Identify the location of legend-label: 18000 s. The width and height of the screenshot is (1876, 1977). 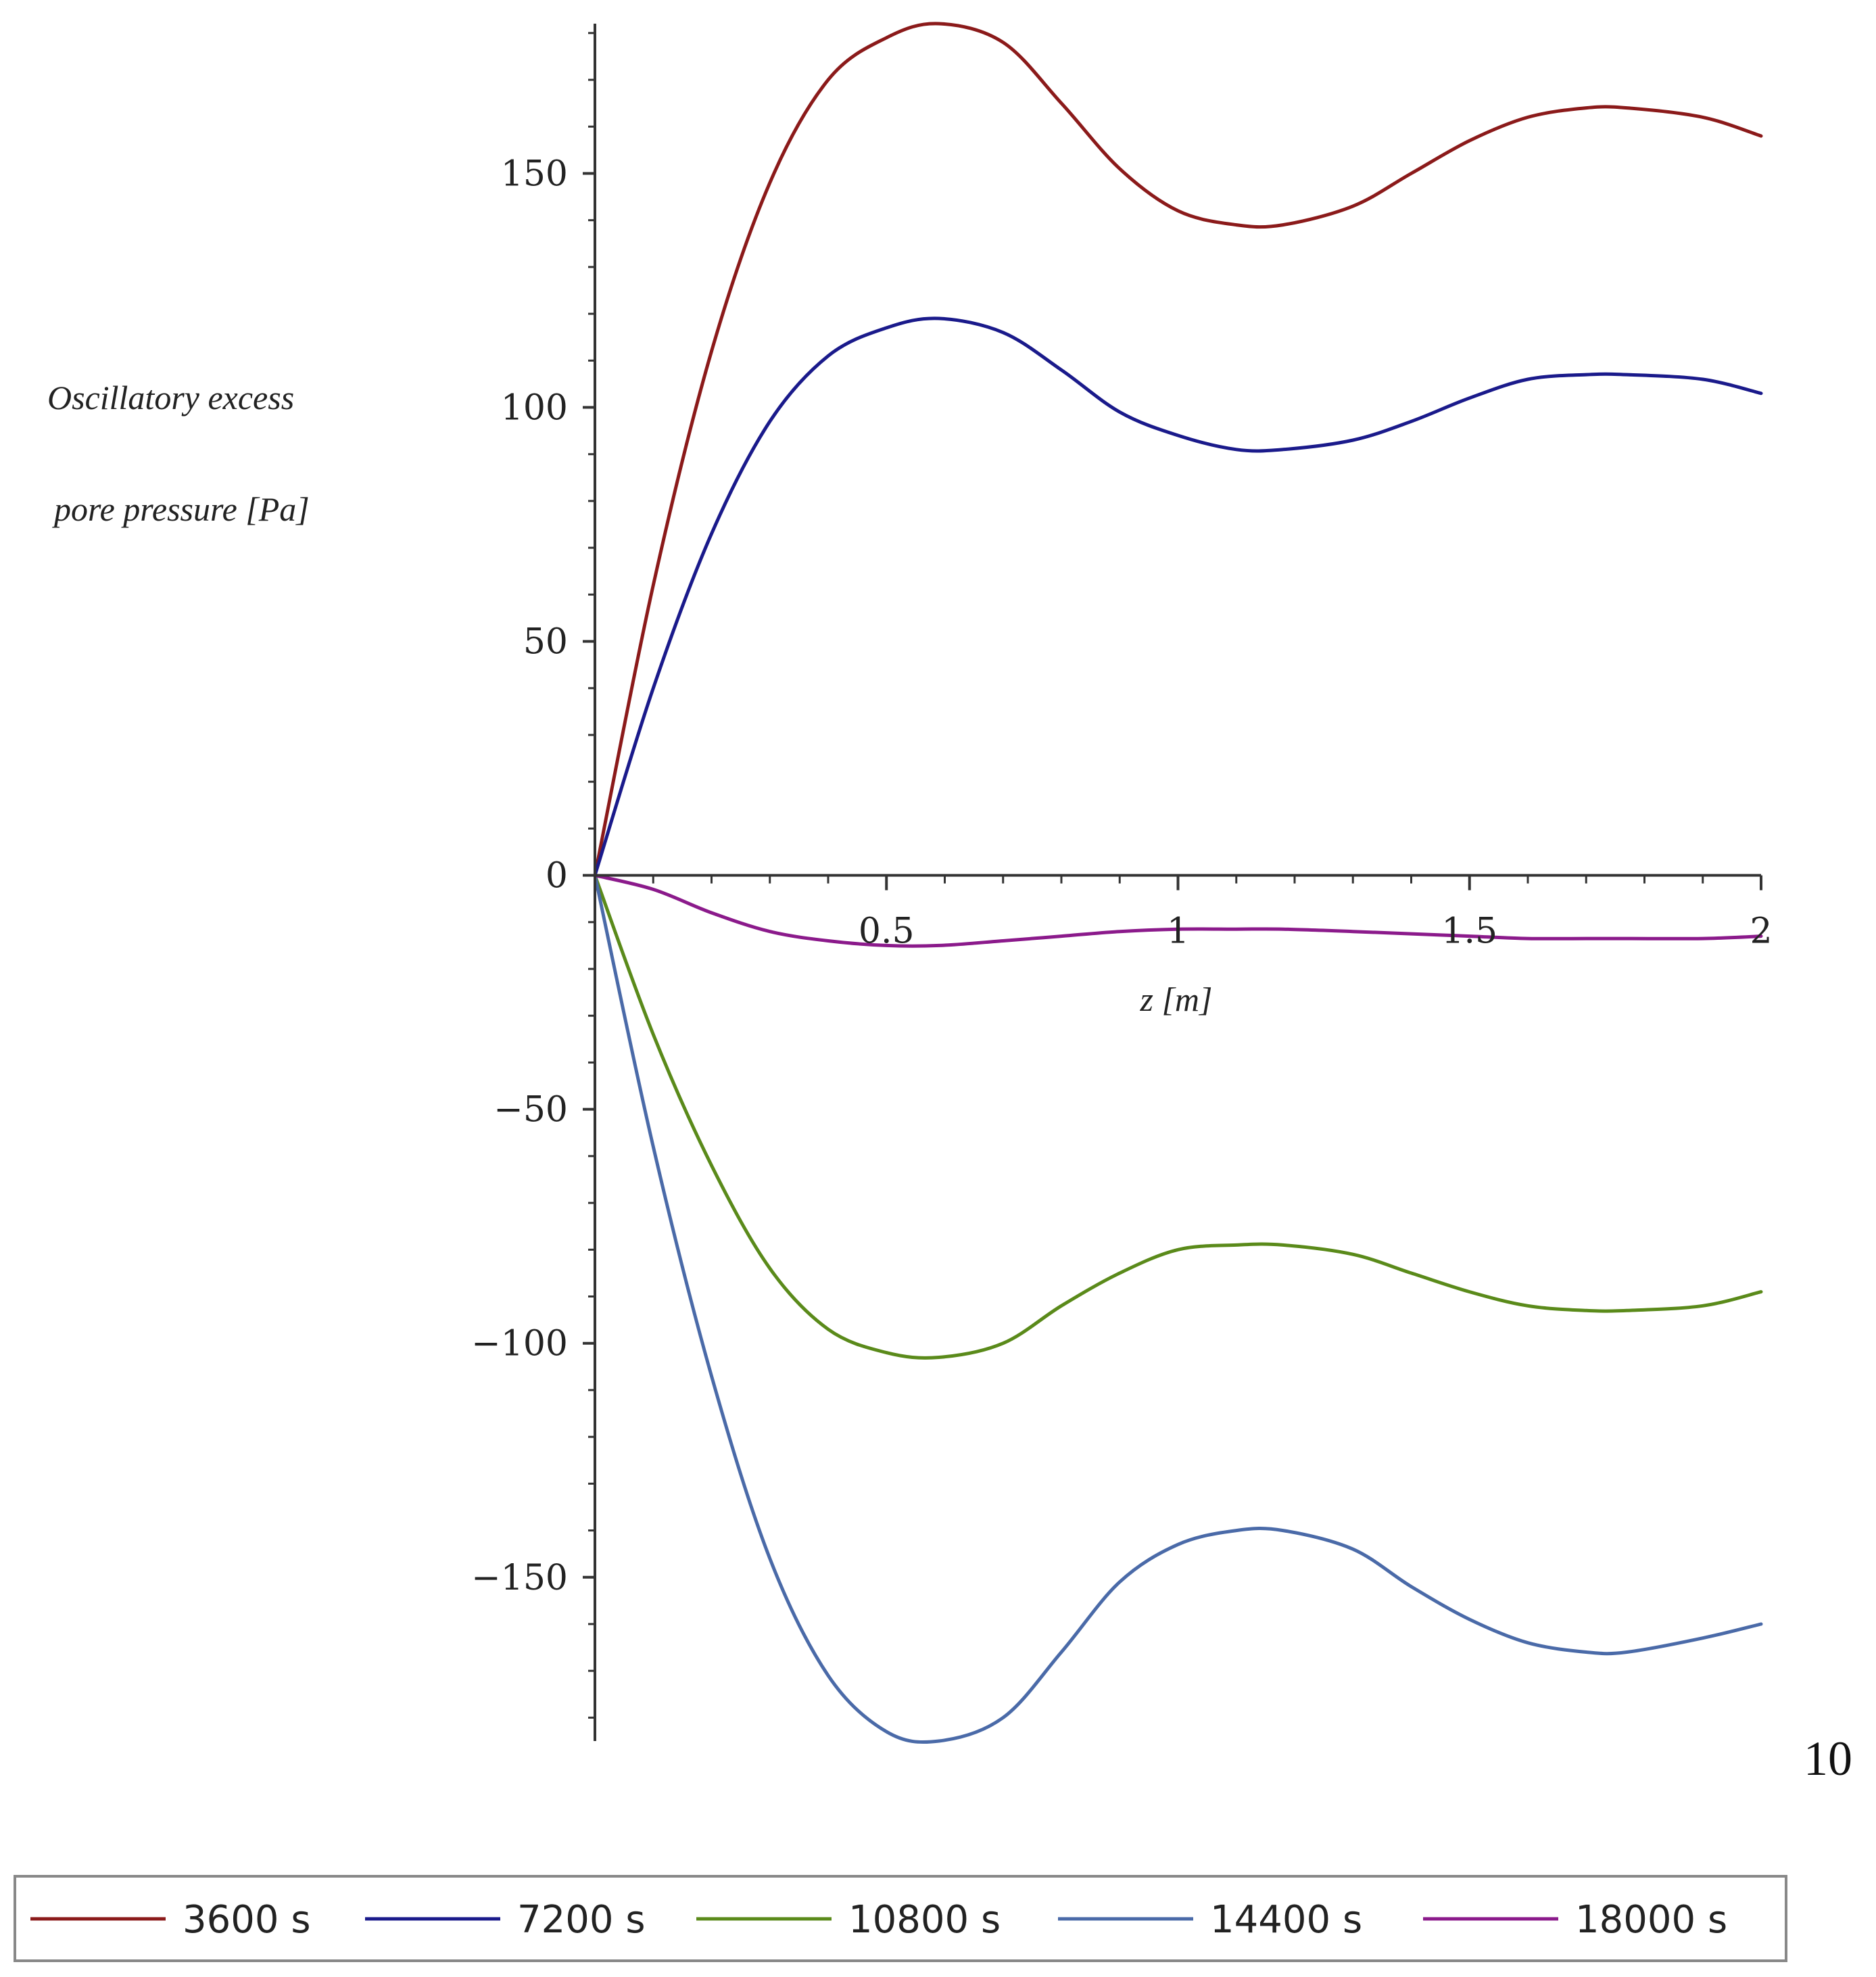
(1651, 1920).